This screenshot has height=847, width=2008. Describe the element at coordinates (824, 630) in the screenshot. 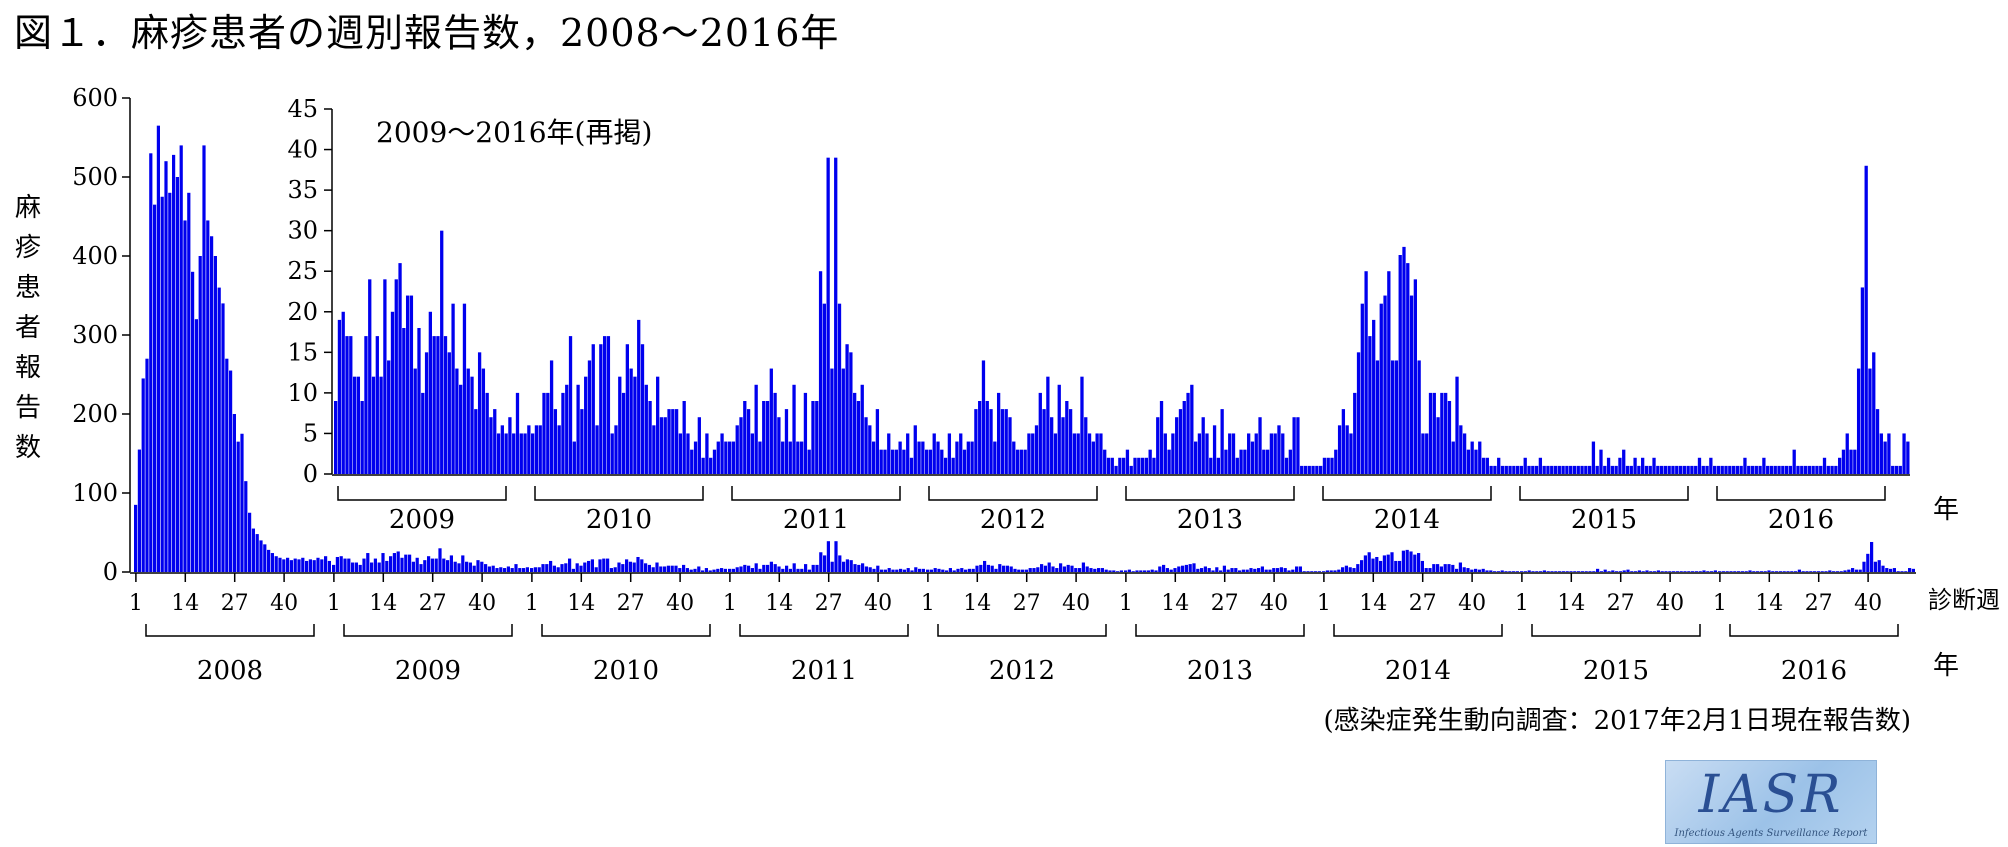

I see `main-year-bracket` at that location.